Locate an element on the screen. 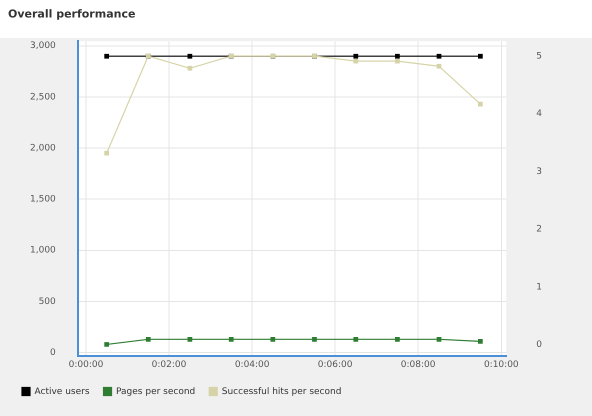 Image resolution: width=592 pixels, height=416 pixels. legend-label: Successful hits per second is located at coordinates (282, 391).